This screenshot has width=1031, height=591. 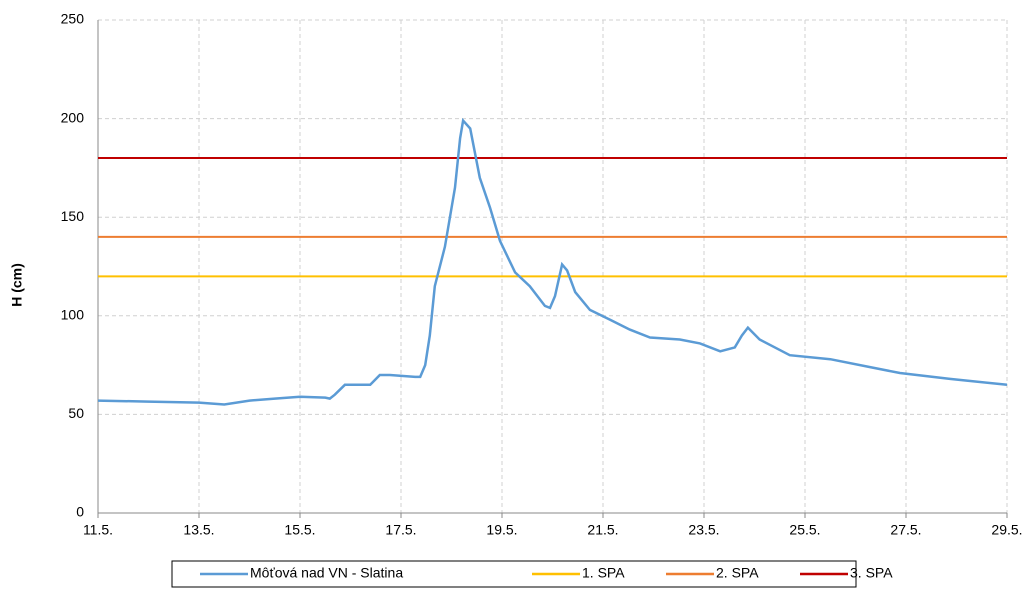 I want to click on x-tick-label: 11.5., so click(x=98, y=530).